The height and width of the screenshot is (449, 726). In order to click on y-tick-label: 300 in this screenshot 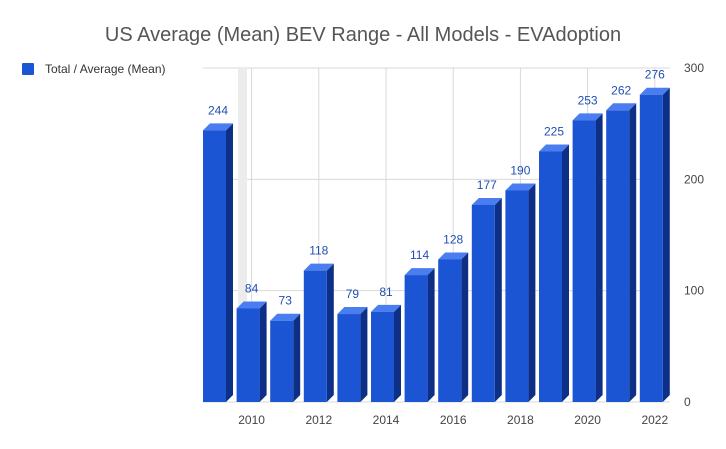, I will do `click(694, 68)`.